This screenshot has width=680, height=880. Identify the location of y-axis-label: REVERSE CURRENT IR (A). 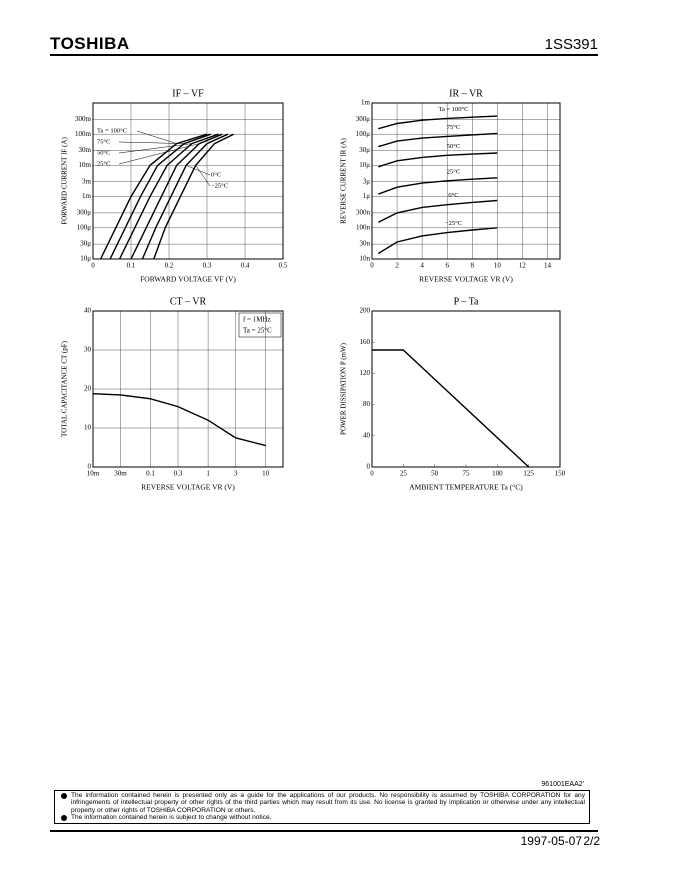
(344, 181).